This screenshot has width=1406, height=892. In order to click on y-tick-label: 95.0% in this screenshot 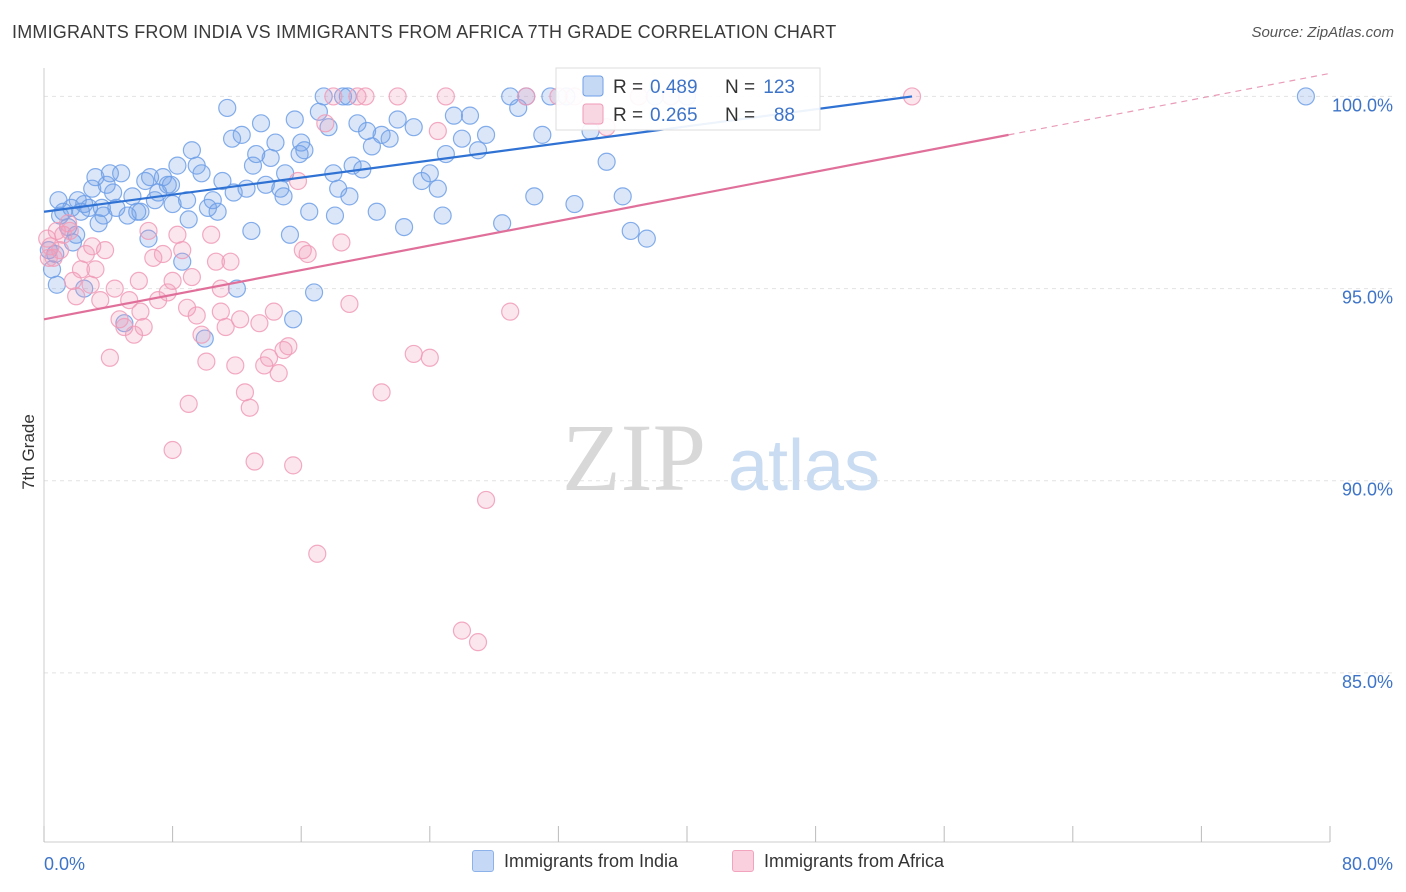, I will do `click(1367, 298)`.